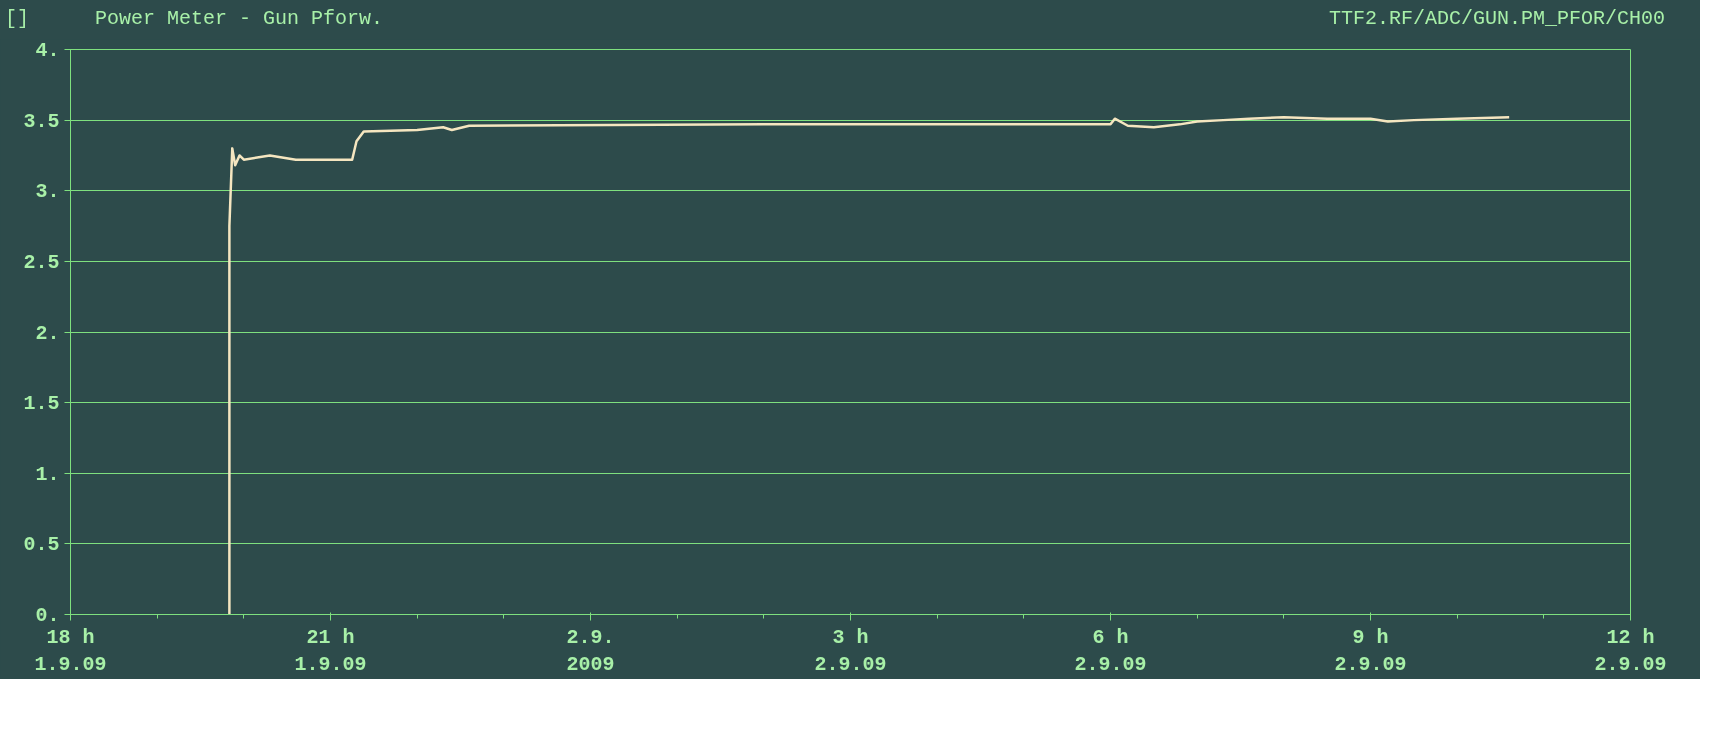  I want to click on x-tick-label: 2.9. 2009, so click(590, 650).